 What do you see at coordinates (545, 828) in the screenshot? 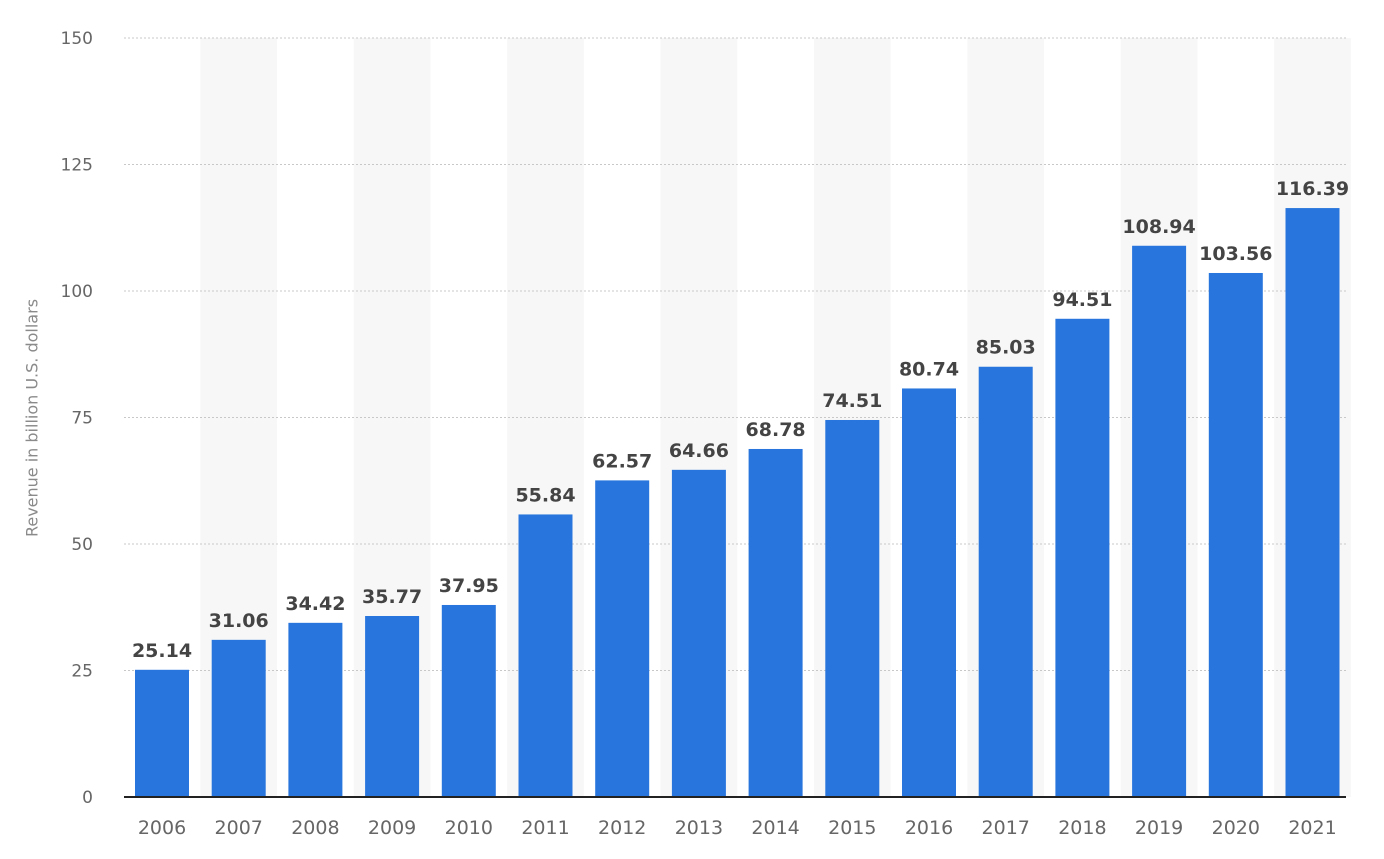
I see `x-tick-label: 2011` at bounding box center [545, 828].